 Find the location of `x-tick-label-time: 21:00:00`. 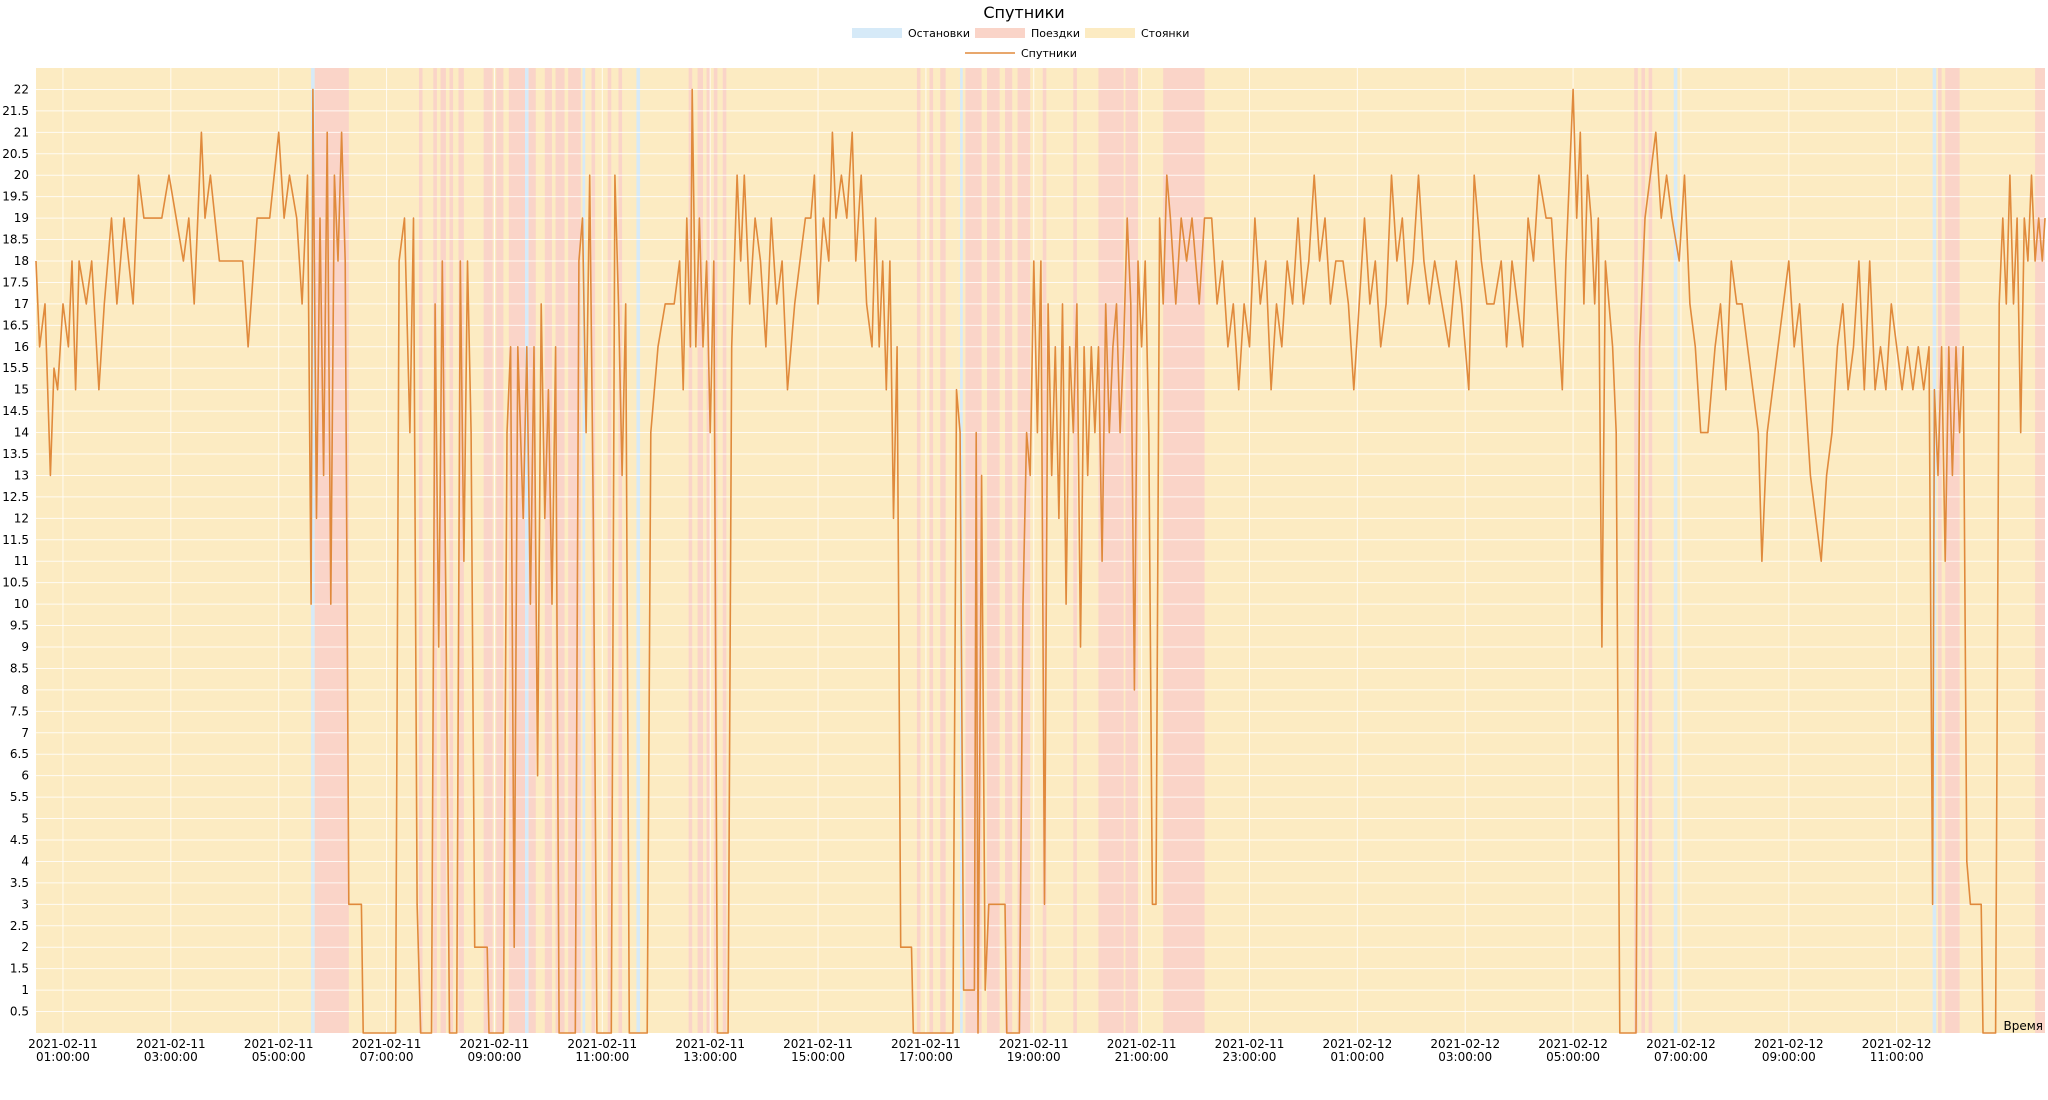

x-tick-label-time: 21:00:00 is located at coordinates (1142, 1057).